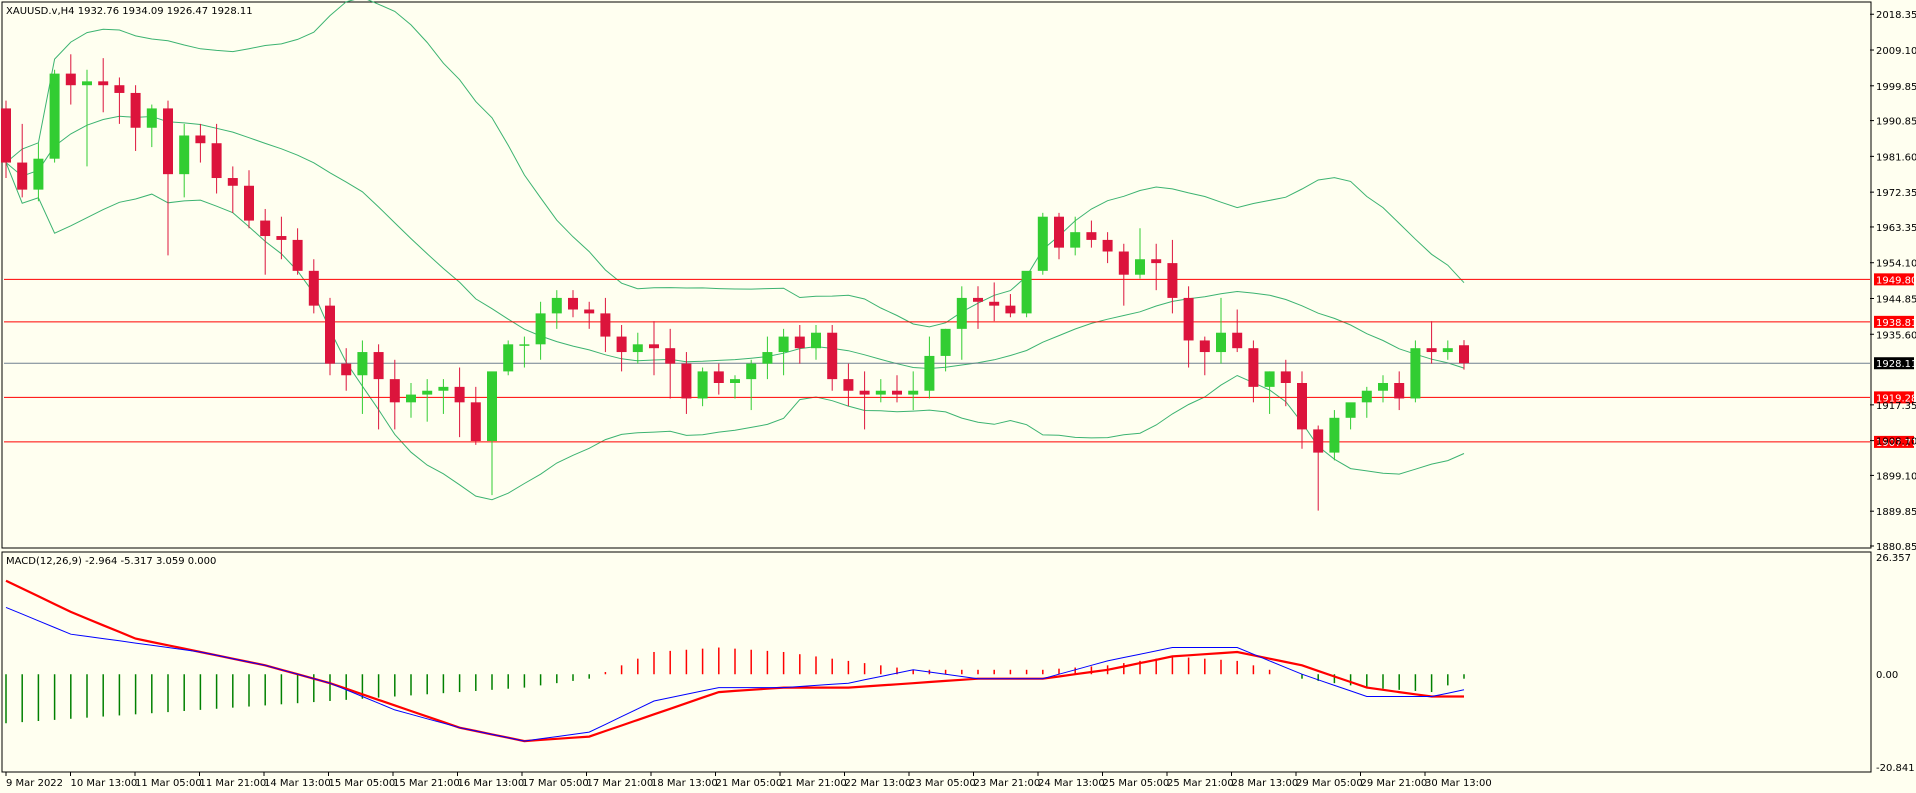 The height and width of the screenshot is (793, 1916). I want to click on level-label-0: 1949.80, so click(1896, 280).